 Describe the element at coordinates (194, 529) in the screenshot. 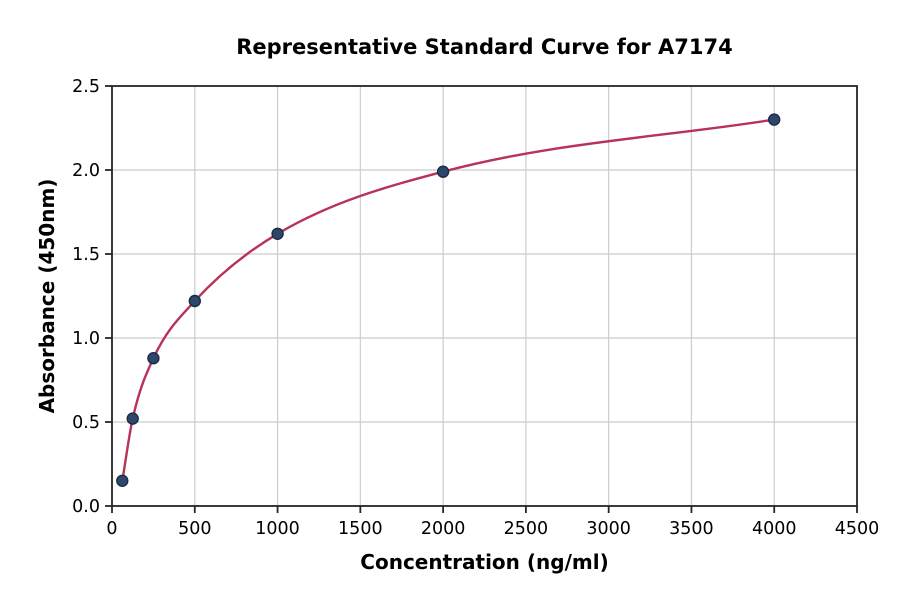

I see `x-tick-label: 500` at that location.